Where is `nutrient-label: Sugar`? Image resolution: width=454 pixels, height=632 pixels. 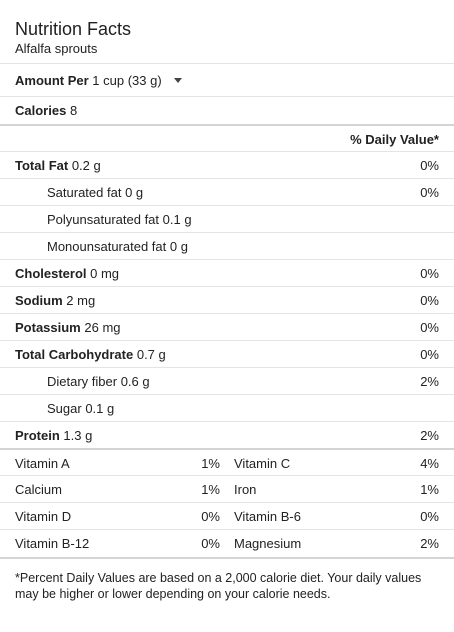
nutrient-label: Sugar is located at coordinates (64, 408).